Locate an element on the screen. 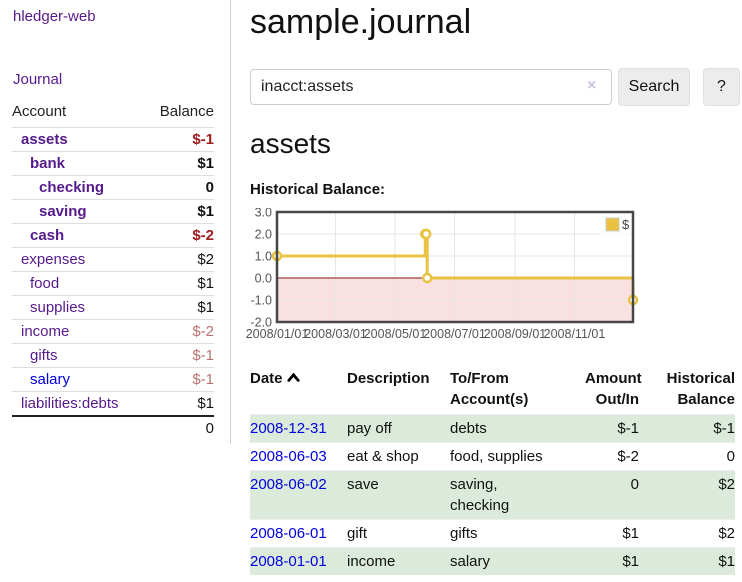  sidebar-item-journal: Journal is located at coordinates (38, 79).